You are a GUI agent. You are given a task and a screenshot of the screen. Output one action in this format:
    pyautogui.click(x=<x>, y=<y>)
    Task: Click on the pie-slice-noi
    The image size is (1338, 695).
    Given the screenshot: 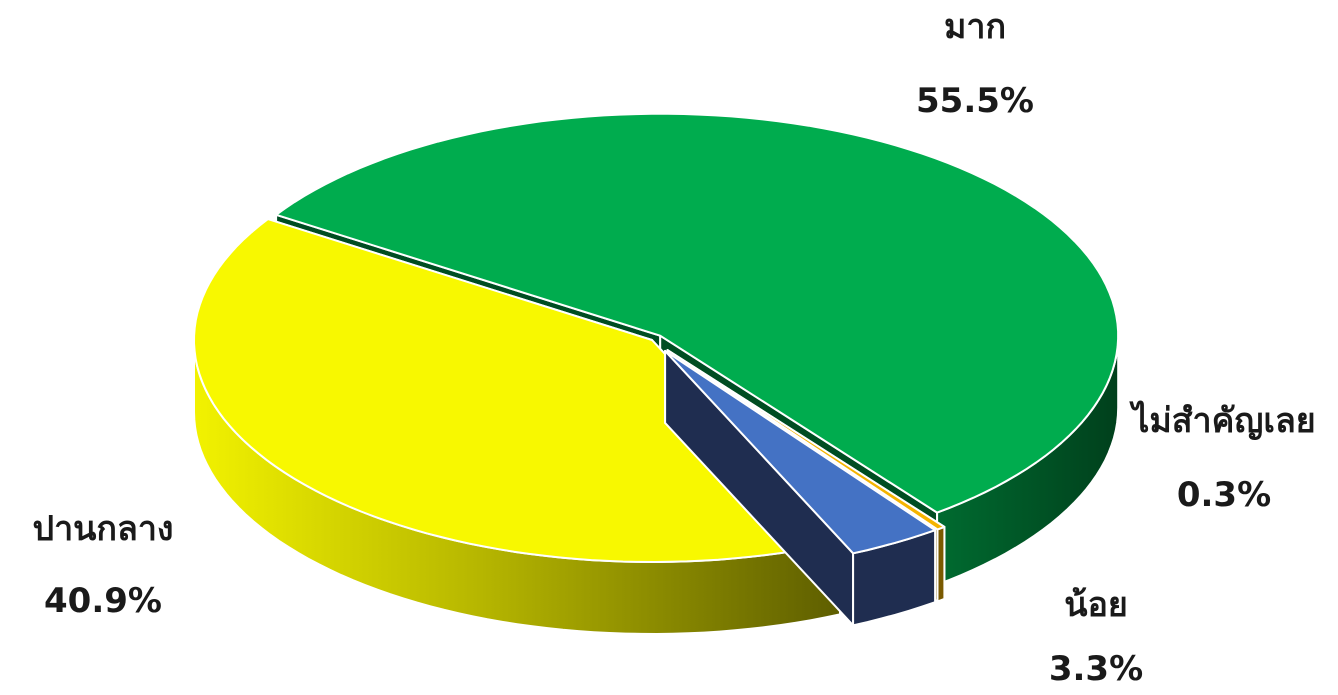 What is the action you would take?
    pyautogui.click(x=800, y=488)
    